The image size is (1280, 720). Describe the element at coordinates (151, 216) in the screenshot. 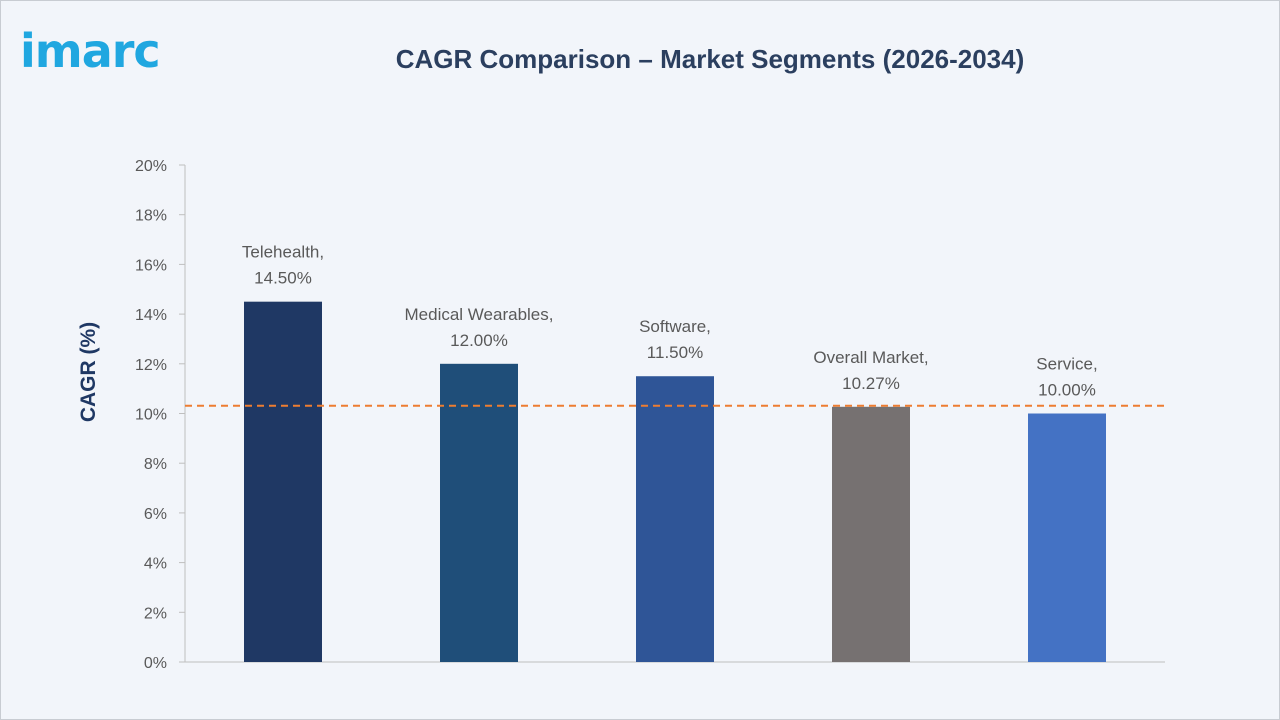

I see `y-tick-label: 18%` at that location.